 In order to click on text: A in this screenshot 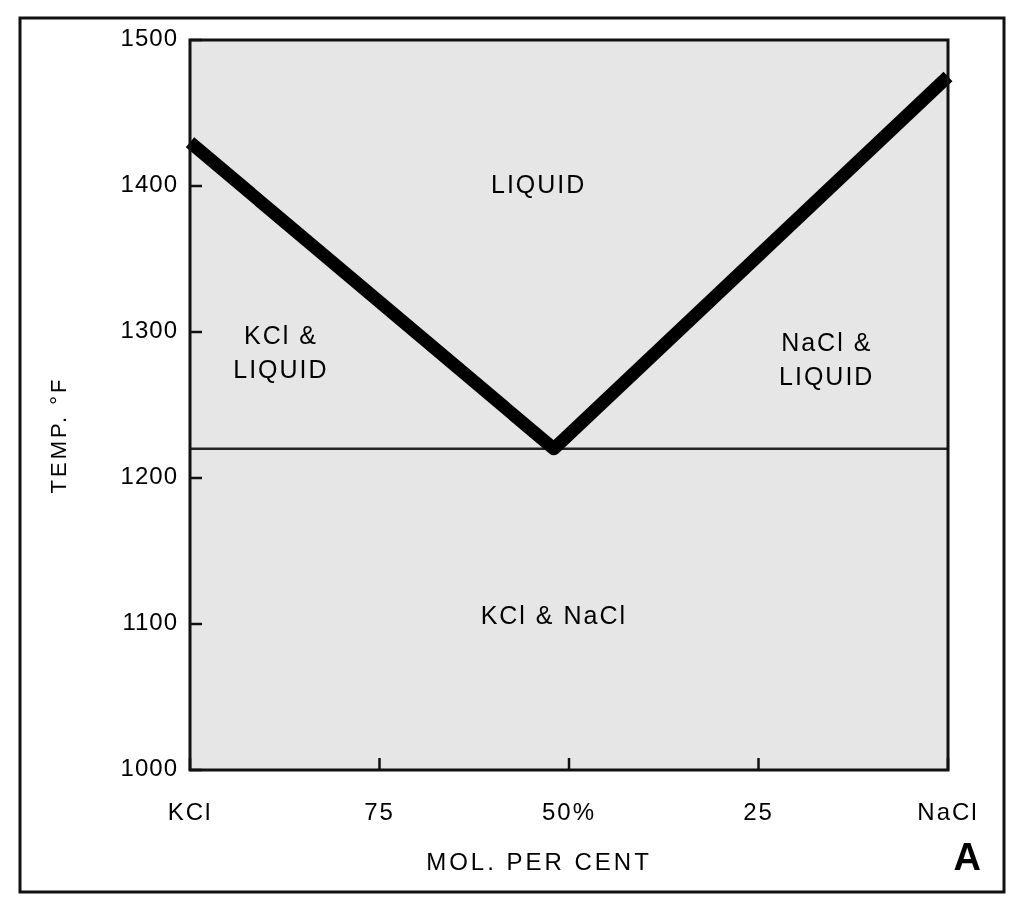, I will do `click(967, 857)`.